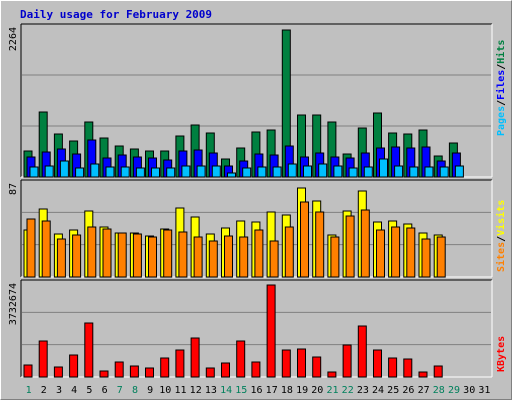 This screenshot has height=400, width=512. What do you see at coordinates (44, 390) in the screenshot?
I see `day-label-2: 2` at bounding box center [44, 390].